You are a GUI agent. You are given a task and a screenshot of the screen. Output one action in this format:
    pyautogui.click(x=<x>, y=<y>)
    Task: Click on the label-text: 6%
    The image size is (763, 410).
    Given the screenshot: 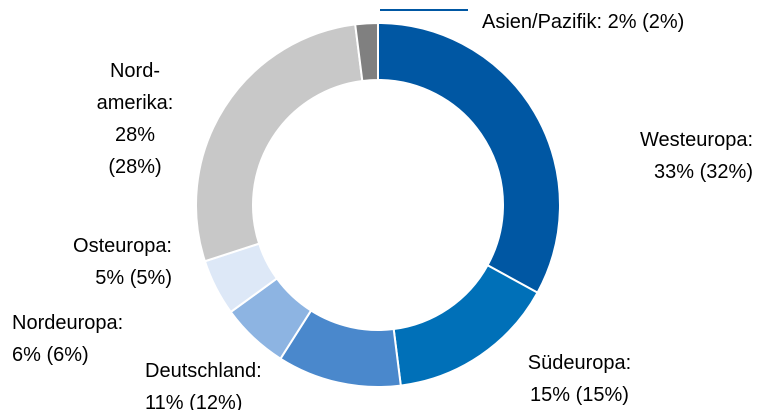 What is the action you would take?
    pyautogui.click(x=26, y=355)
    